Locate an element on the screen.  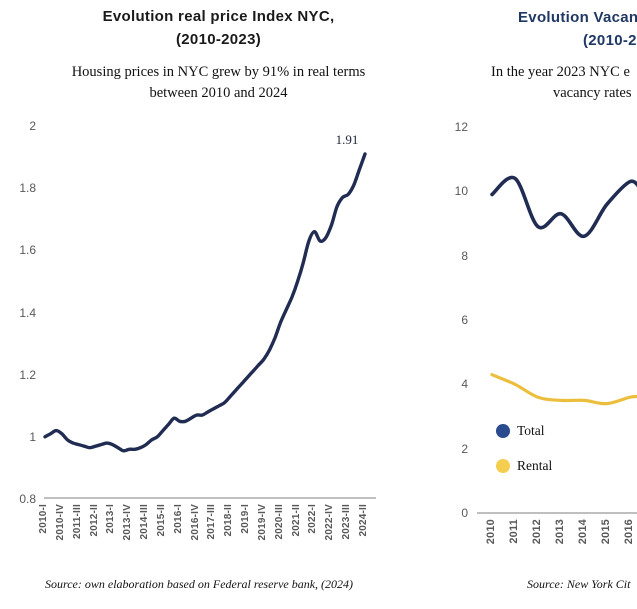
x-tick-label: 2011-III is located at coordinates (77, 521).